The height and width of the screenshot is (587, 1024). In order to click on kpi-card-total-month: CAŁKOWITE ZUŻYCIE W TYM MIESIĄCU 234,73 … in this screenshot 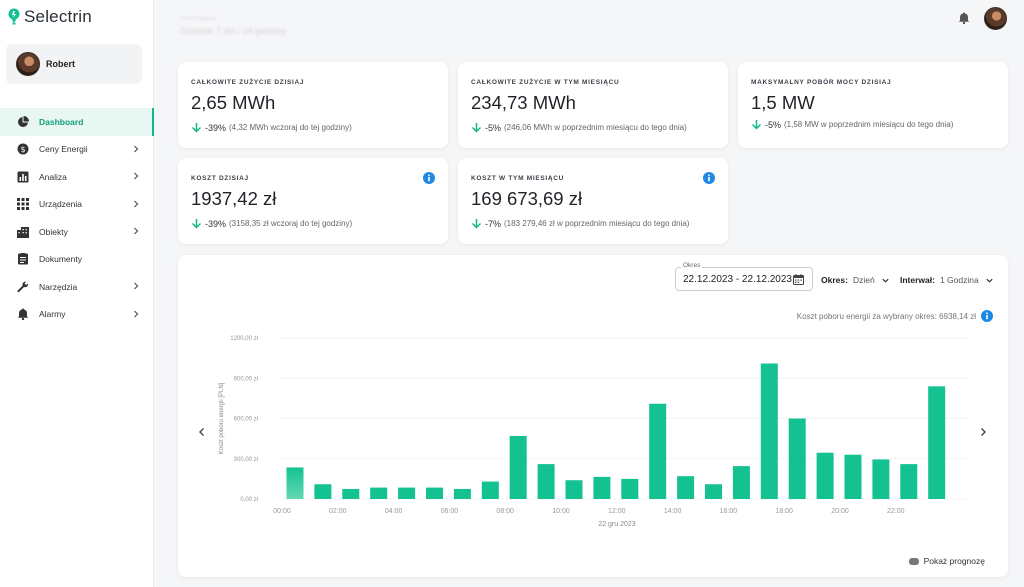, I will do `click(593, 105)`.